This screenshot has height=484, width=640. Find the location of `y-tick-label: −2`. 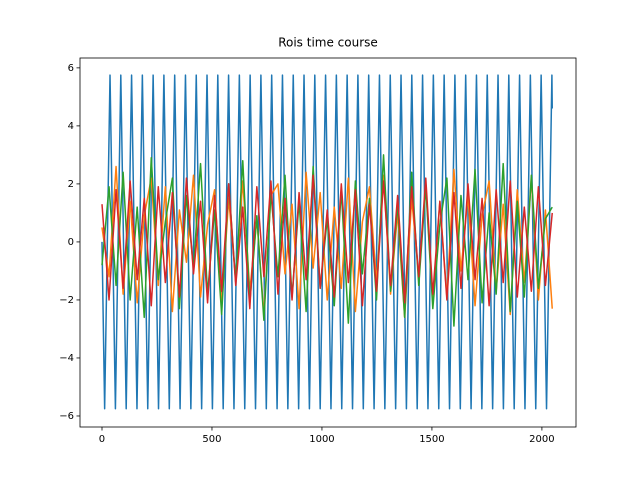

y-tick-label: −2 is located at coordinates (66, 300).